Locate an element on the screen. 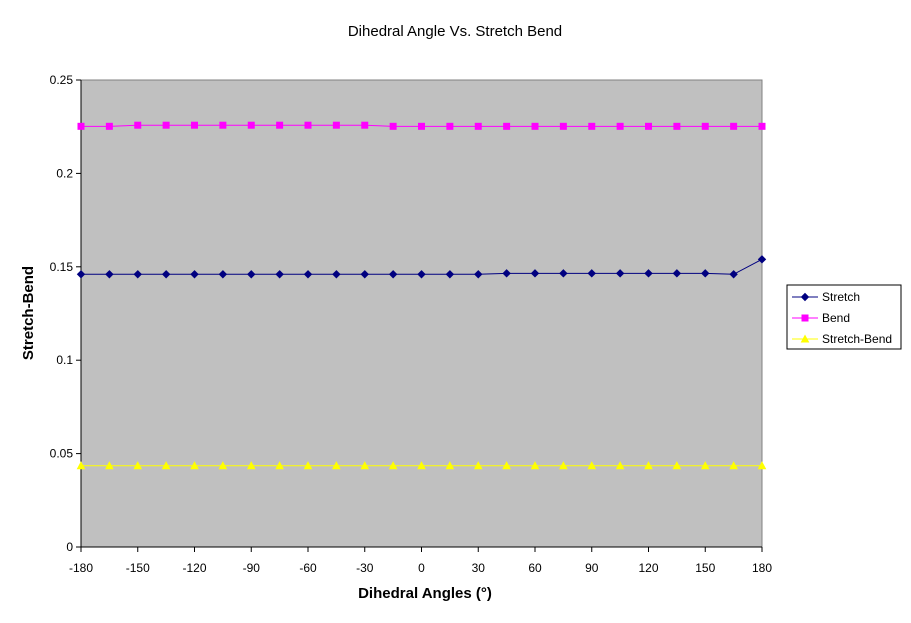 The width and height of the screenshot is (911, 623). series-stretch is located at coordinates (421, 267).